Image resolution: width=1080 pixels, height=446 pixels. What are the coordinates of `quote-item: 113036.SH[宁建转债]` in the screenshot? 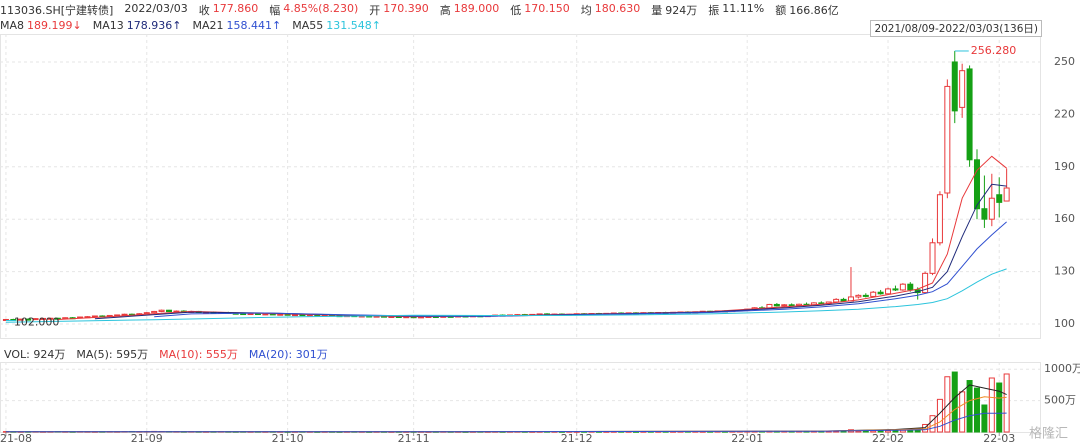 It's located at (56, 10).